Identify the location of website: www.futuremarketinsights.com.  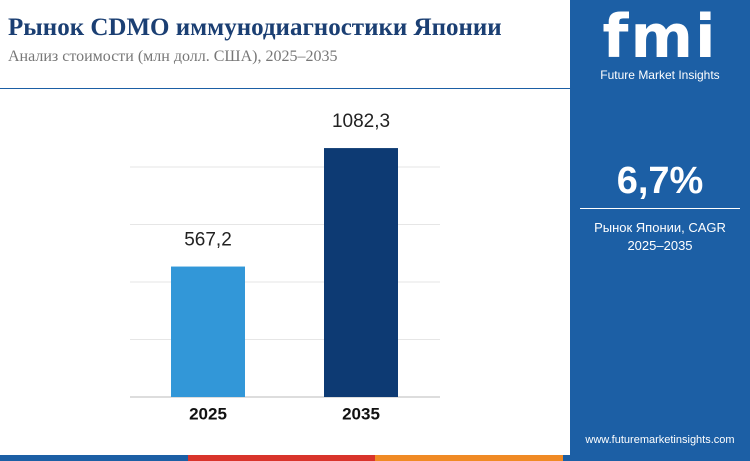
(660, 440).